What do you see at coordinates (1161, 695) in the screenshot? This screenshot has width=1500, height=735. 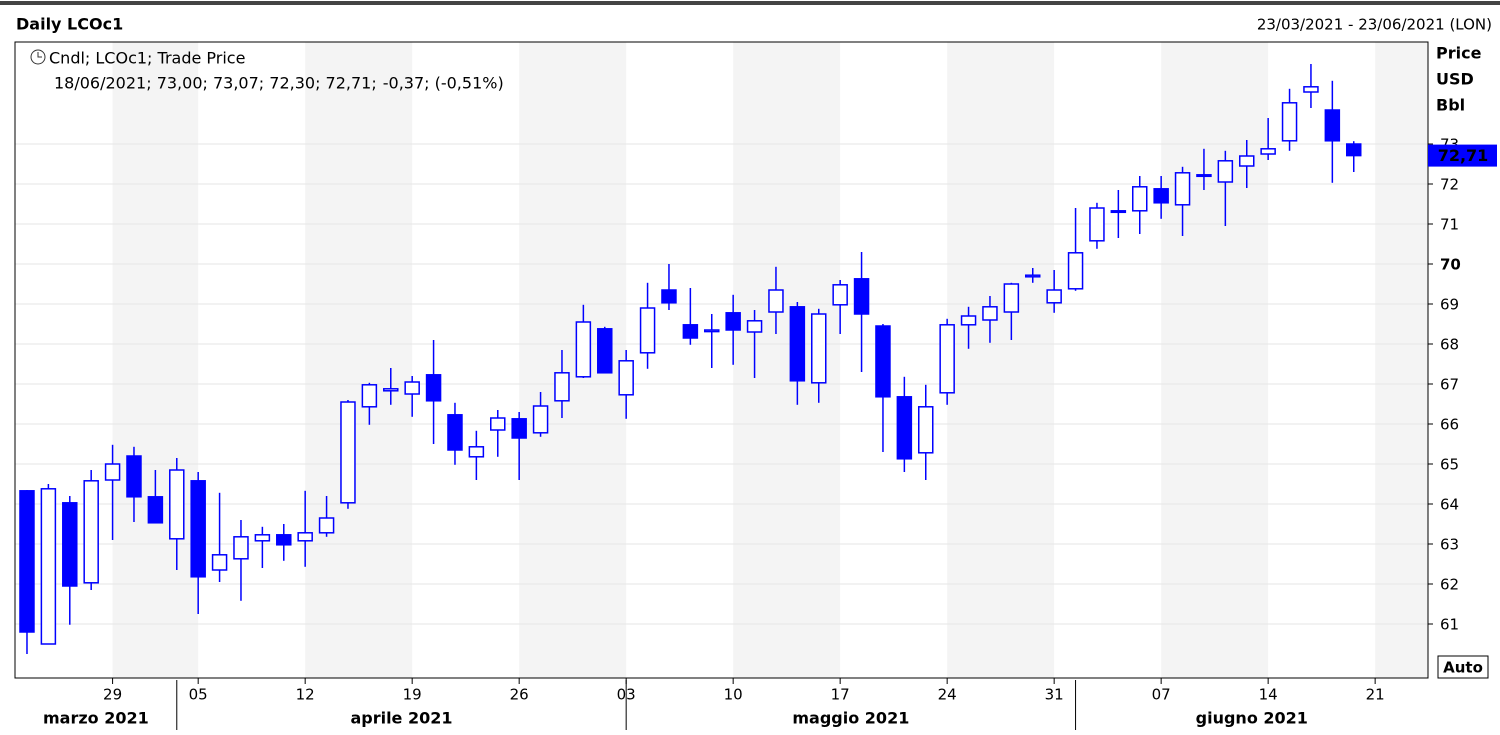 I see `x-tick-label: 07` at bounding box center [1161, 695].